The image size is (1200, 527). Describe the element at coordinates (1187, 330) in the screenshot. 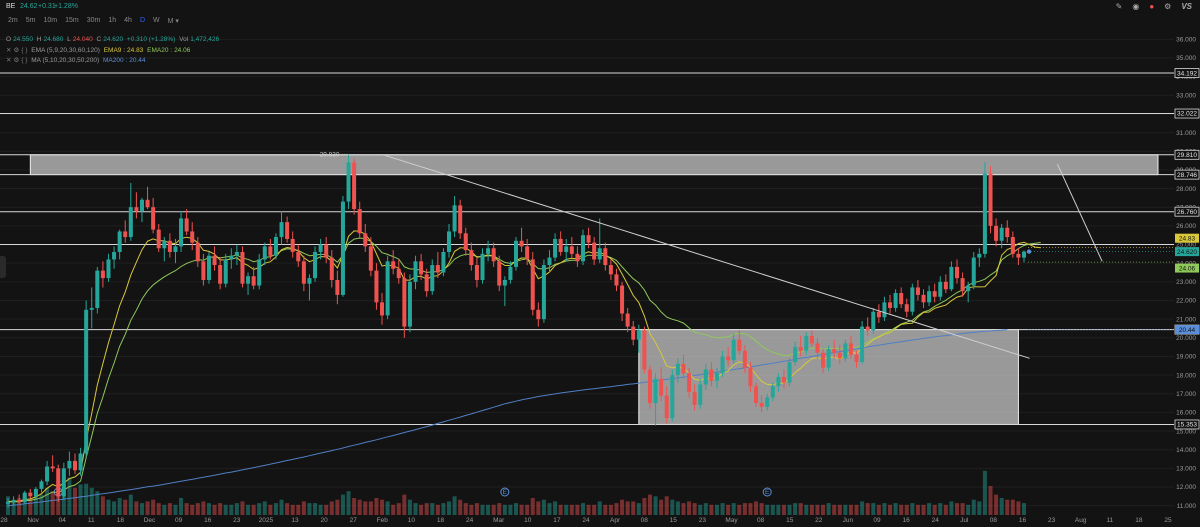

I see `price-tag-label: 20.44` at that location.